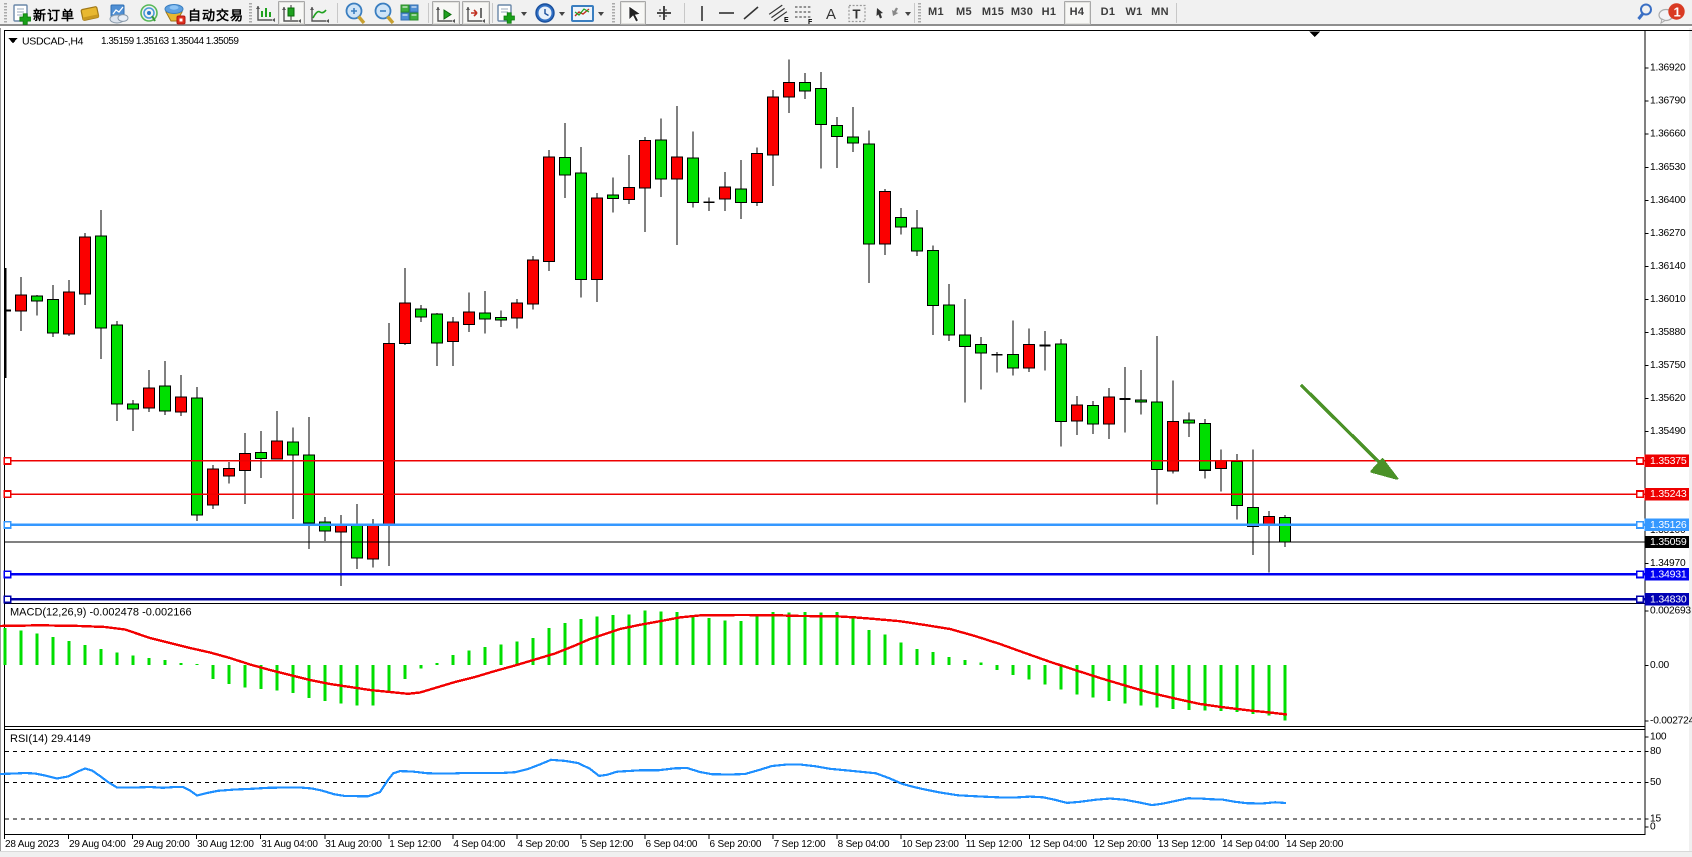 The image size is (1692, 857). Describe the element at coordinates (831, 14) in the screenshot. I see `svg-text: A` at that location.